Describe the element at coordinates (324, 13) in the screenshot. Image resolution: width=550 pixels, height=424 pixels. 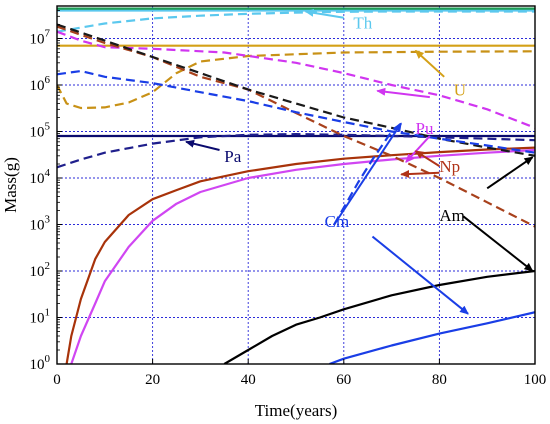
I see `annotation-arrow-th` at that location.